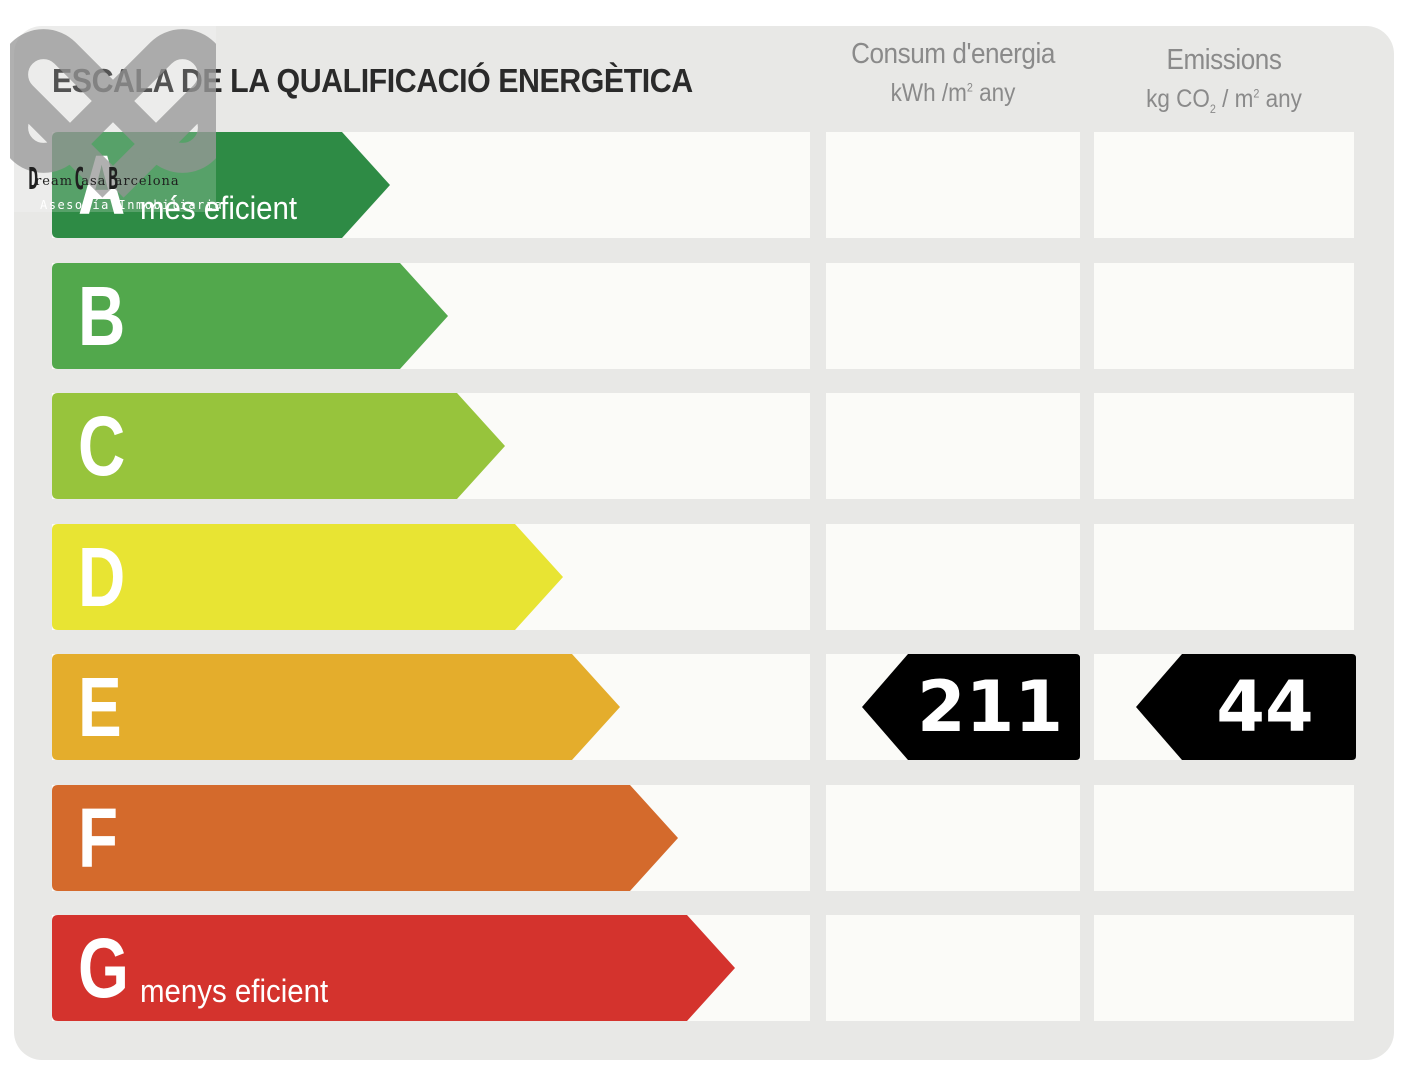 Image resolution: width=1411 pixels, height=1080 pixels. Describe the element at coordinates (337, 707) in the screenshot. I see `rating-arrow-e: E` at that location.